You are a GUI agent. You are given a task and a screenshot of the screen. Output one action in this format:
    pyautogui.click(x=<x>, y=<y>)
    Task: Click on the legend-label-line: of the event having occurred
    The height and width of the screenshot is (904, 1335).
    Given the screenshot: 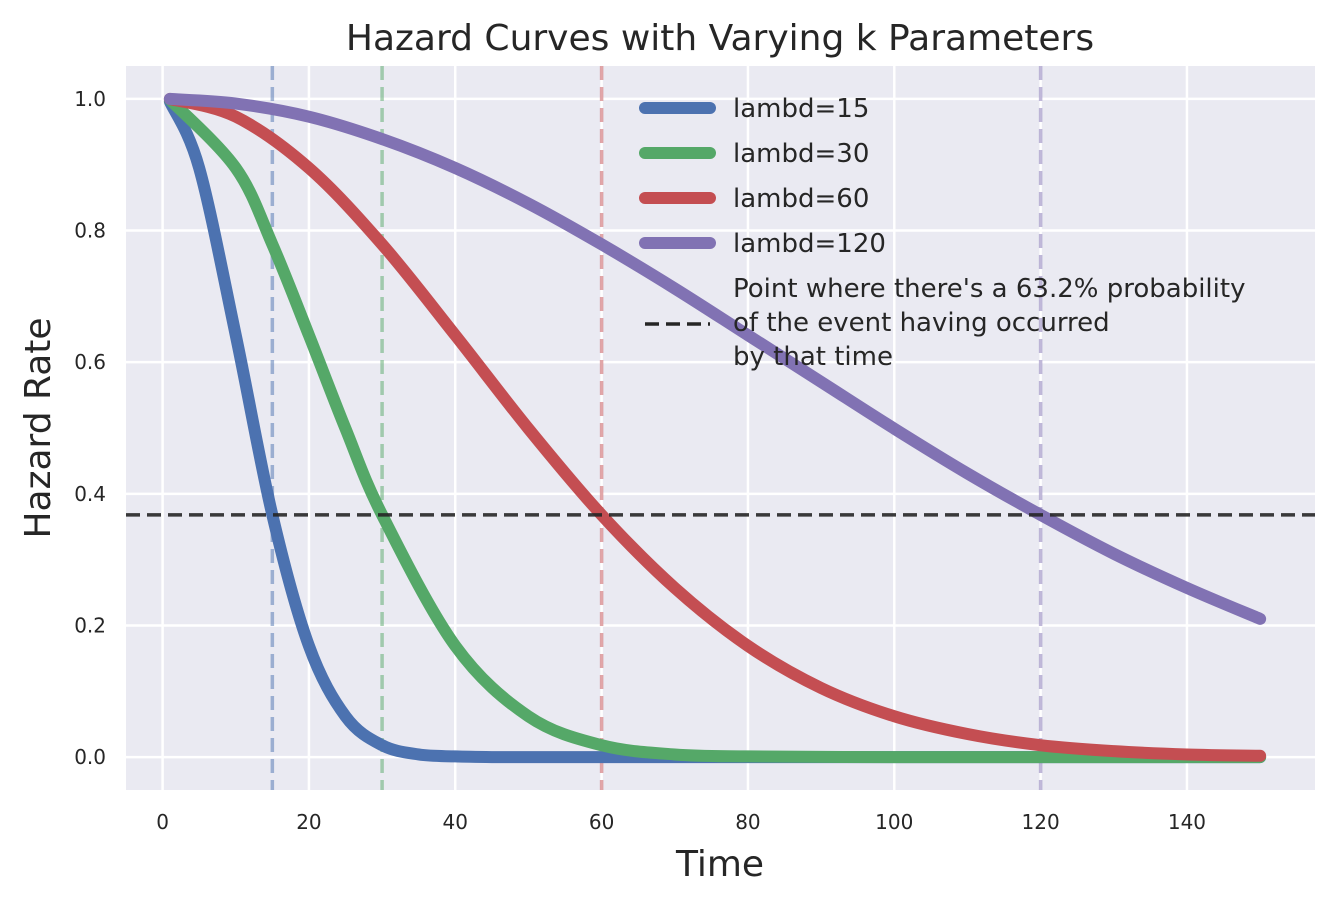 What is the action you would take?
    pyautogui.click(x=921, y=323)
    